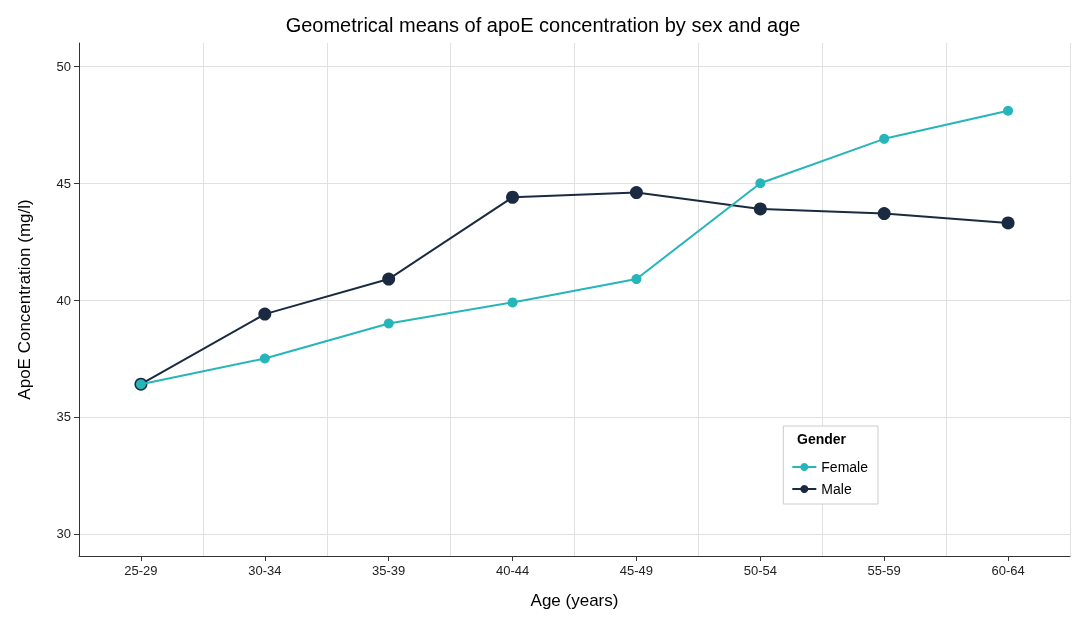  Describe the element at coordinates (24, 299) in the screenshot. I see `y-axis-title: ApoE Concentration (mg/l)` at that location.